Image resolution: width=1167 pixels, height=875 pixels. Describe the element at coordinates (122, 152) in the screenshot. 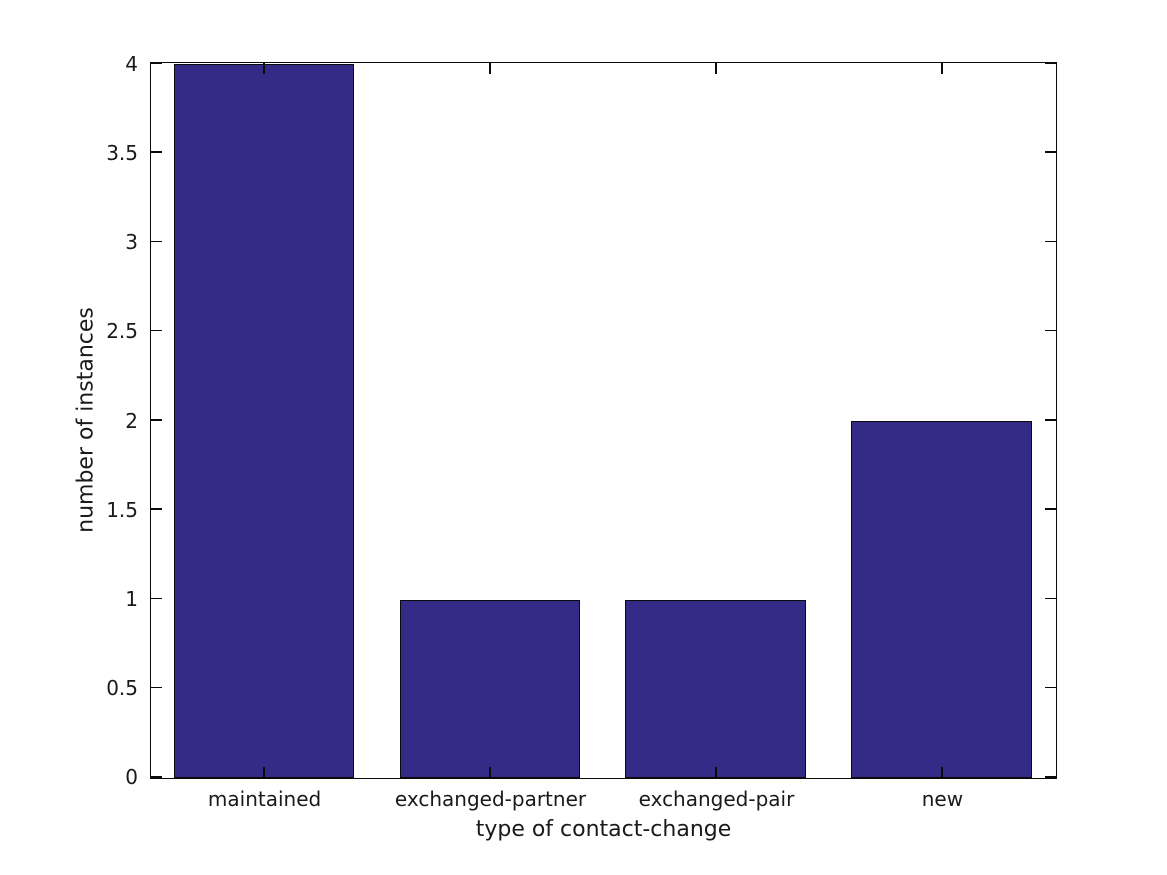

I see `y-tick-label: 3.5` at that location.